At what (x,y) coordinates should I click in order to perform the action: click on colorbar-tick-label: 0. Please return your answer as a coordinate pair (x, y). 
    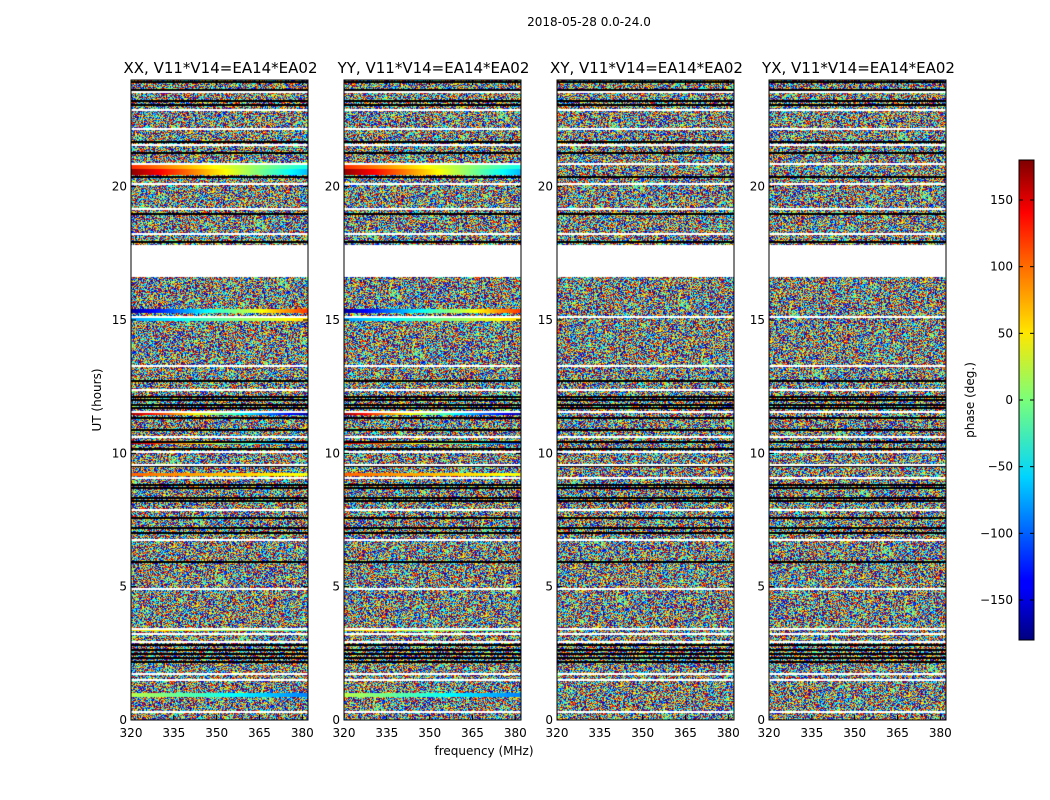
    Looking at the image, I should click on (1009, 400).